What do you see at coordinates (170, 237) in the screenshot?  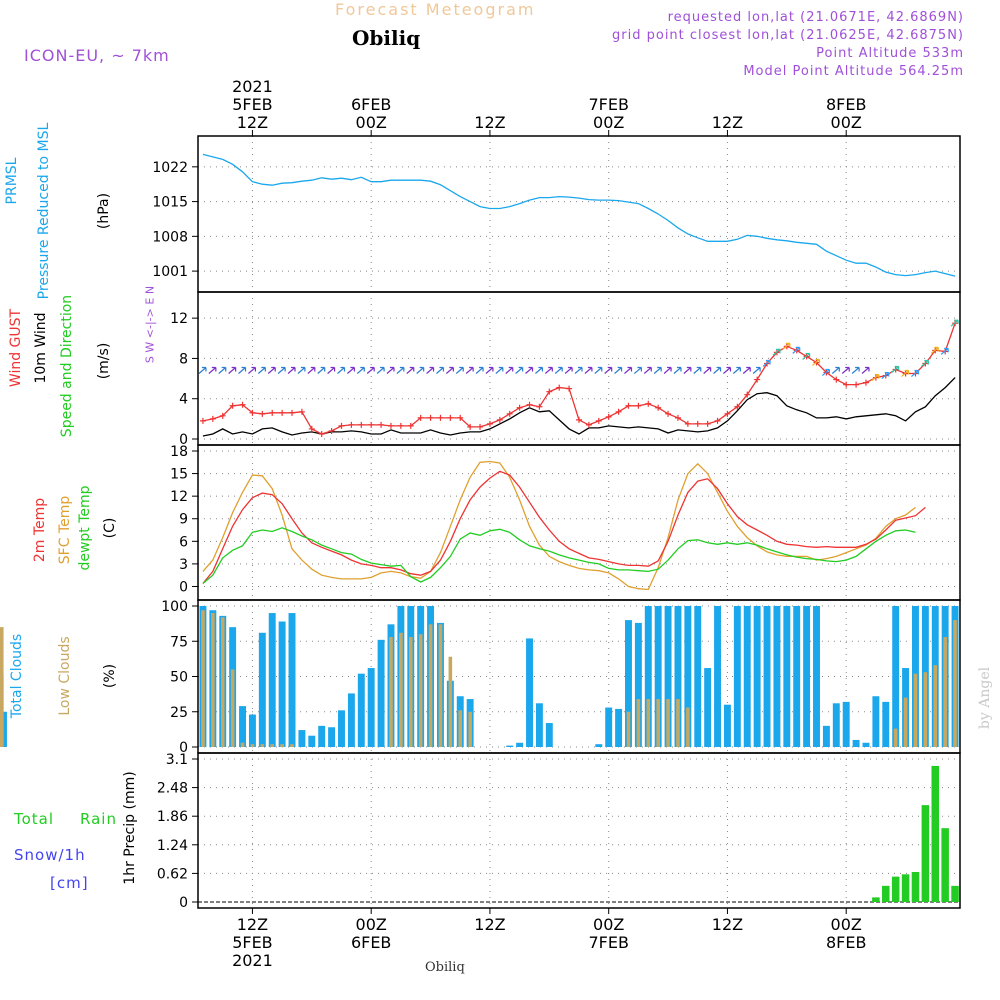 I see `y-tick-label: 1008` at bounding box center [170, 237].